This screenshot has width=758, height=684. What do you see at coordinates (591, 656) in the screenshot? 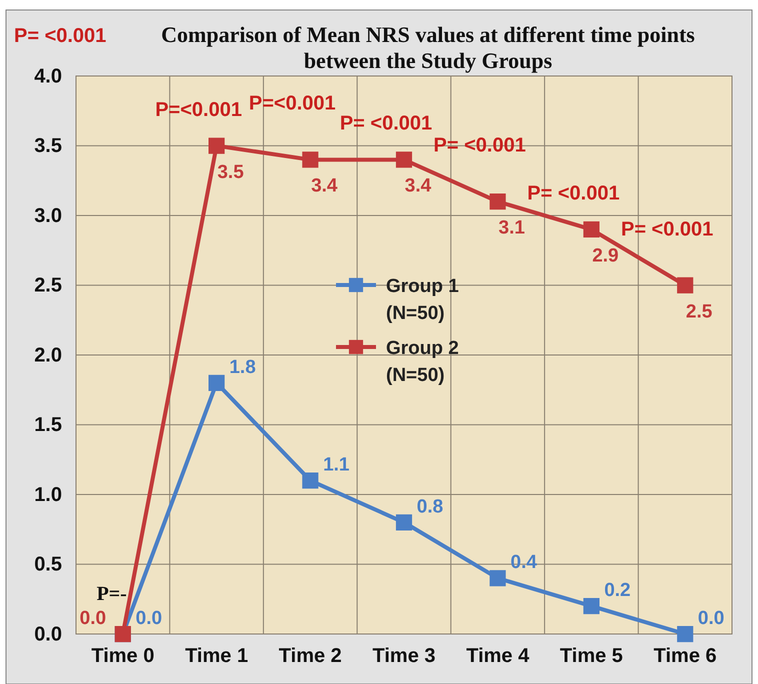
I see `x-tick-label: Time 5` at bounding box center [591, 656].